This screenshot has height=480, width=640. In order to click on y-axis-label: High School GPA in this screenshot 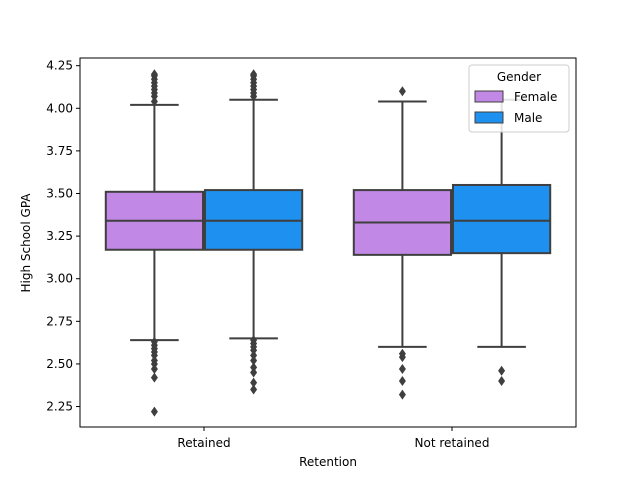, I will do `click(26, 243)`.